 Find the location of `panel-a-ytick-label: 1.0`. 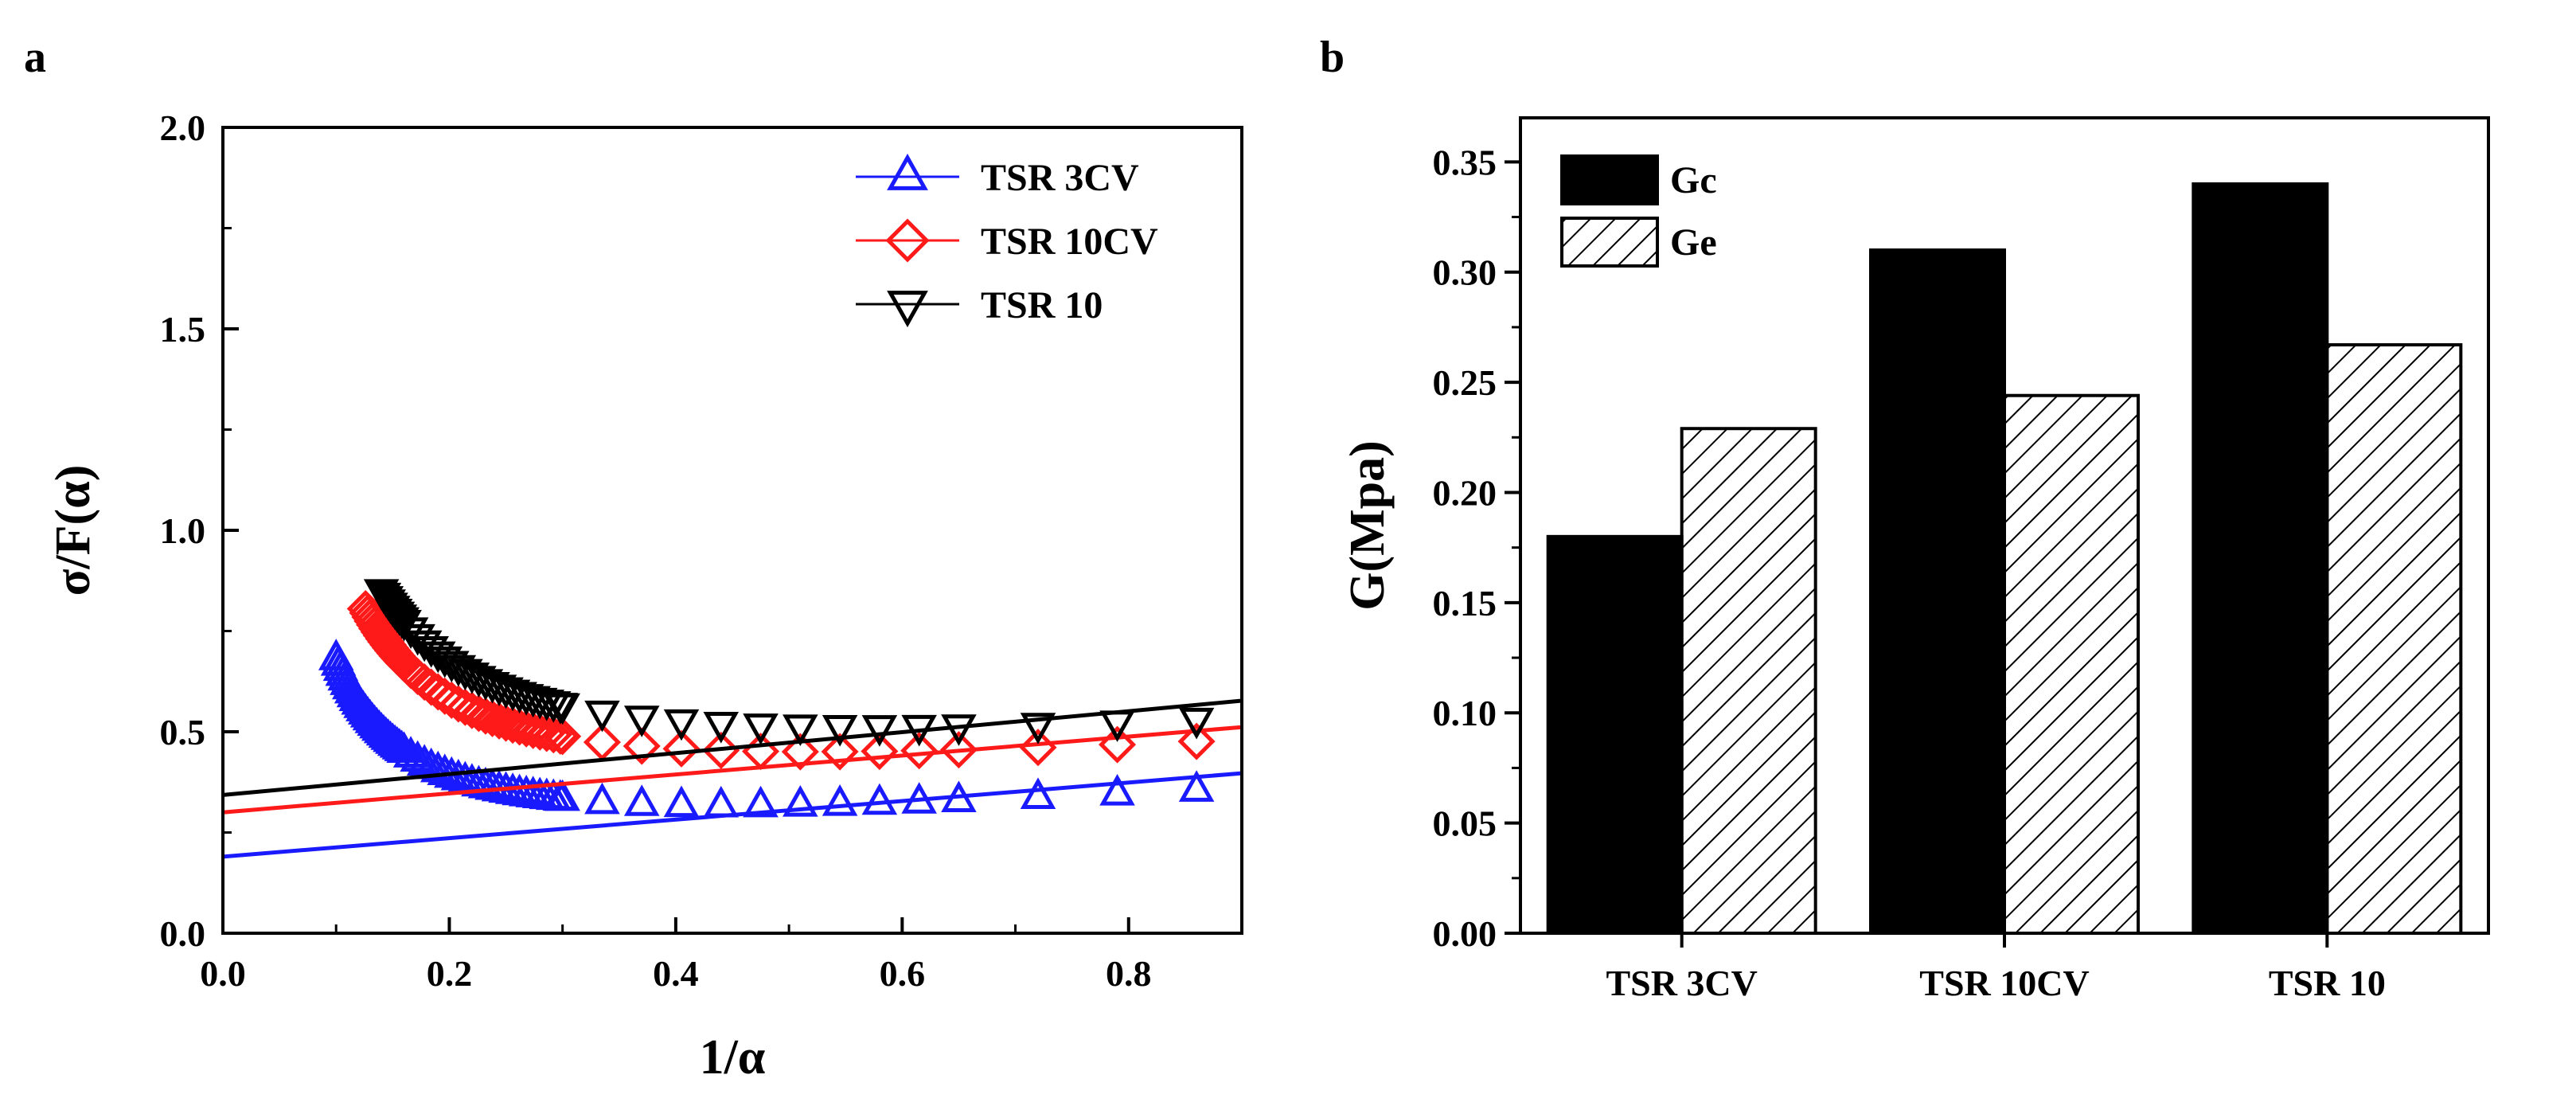

panel-a-ytick-label: 1.0 is located at coordinates (183, 530).